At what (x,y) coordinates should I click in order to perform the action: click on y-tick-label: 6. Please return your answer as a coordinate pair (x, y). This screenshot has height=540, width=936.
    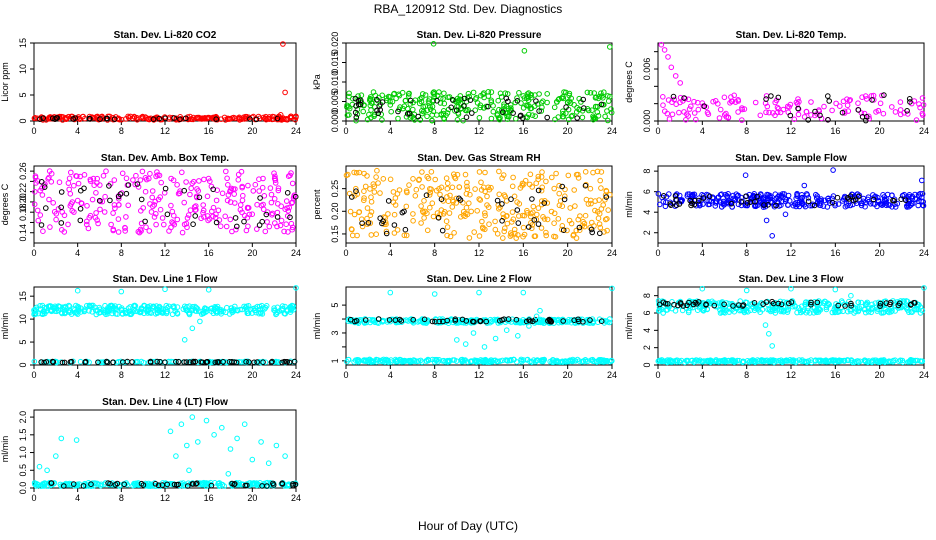
    Looking at the image, I should click on (647, 191).